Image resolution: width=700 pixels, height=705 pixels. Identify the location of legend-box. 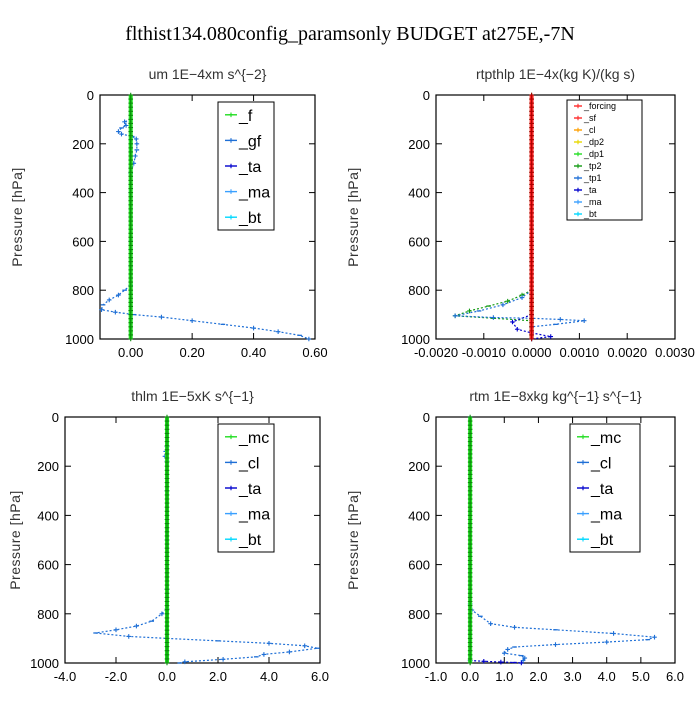
(604, 160).